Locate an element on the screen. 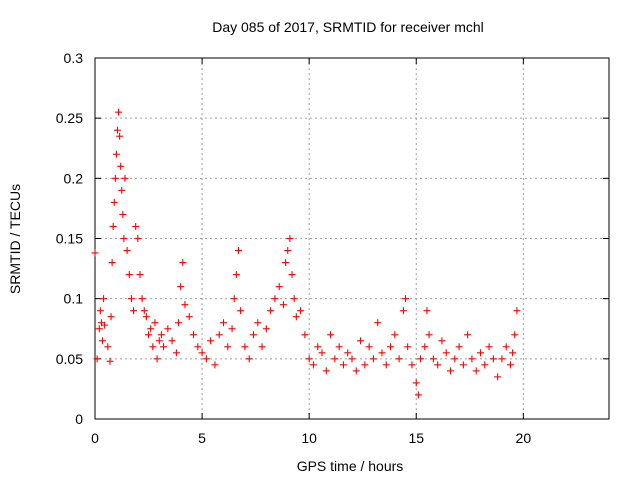 This screenshot has width=640, height=480. x-tick-label: 10 is located at coordinates (309, 438).